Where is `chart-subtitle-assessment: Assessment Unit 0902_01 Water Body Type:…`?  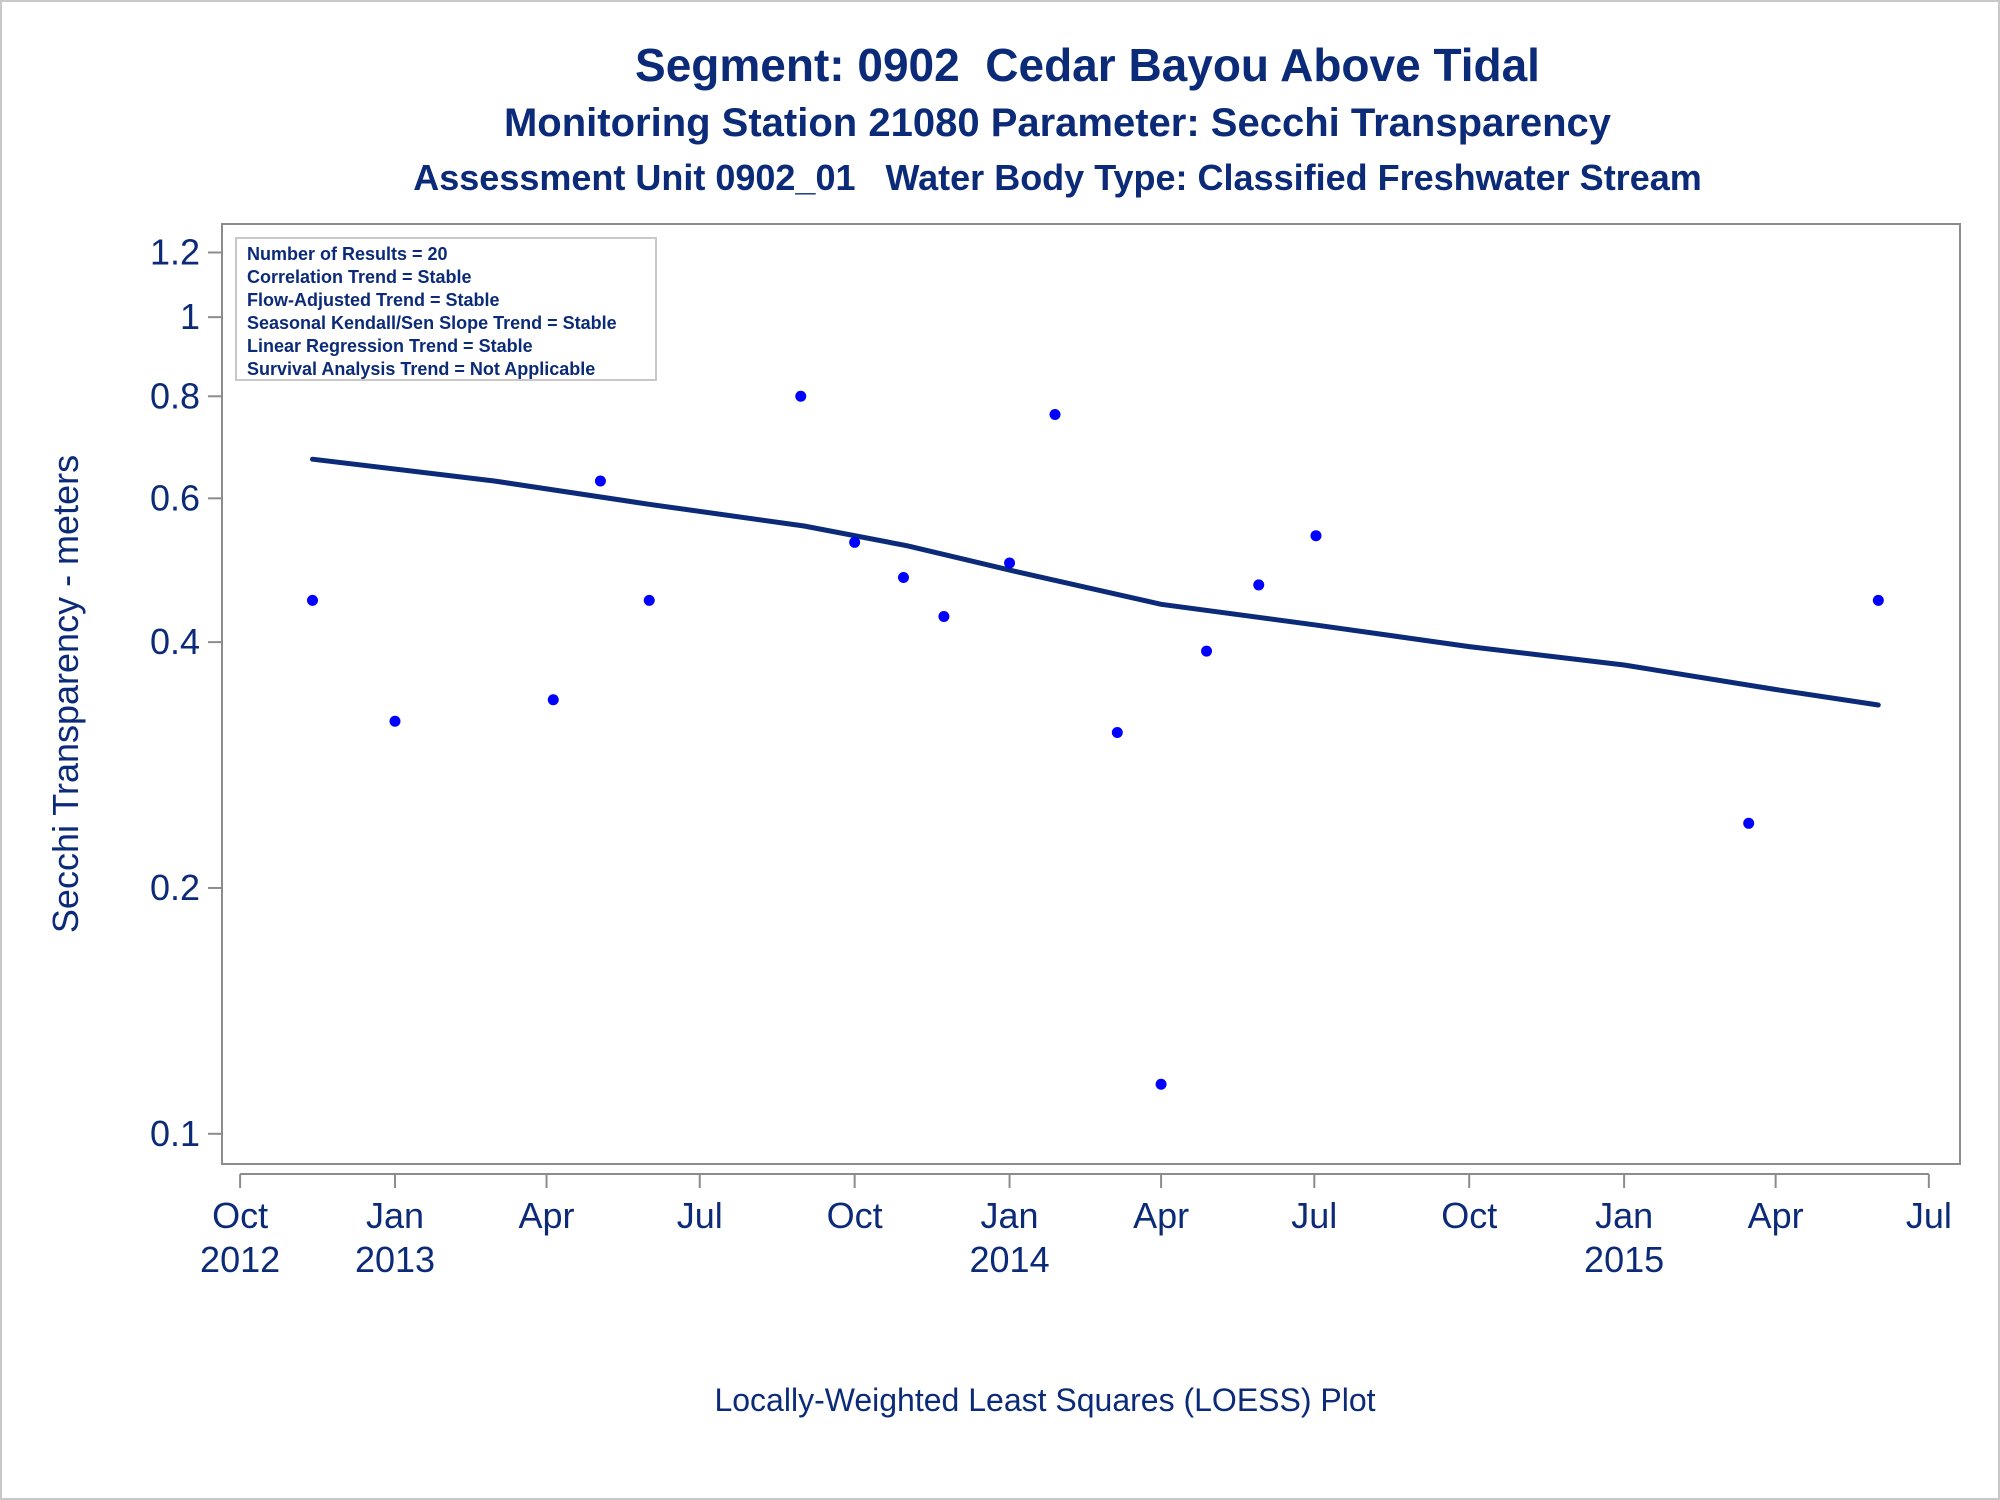 chart-subtitle-assessment: Assessment Unit 0902_01 Water Body Type:… is located at coordinates (1057, 177).